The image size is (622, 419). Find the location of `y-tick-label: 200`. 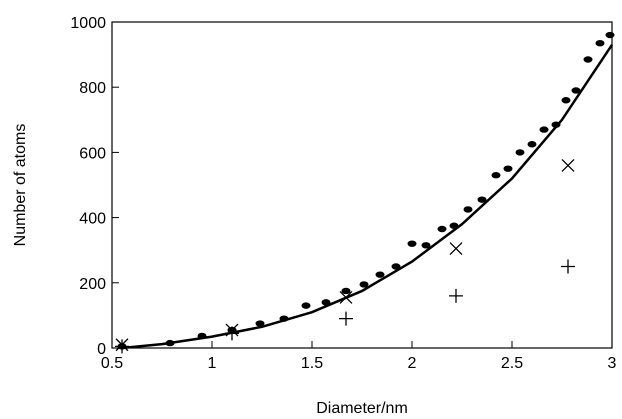

y-tick-label: 200 is located at coordinates (92, 284).